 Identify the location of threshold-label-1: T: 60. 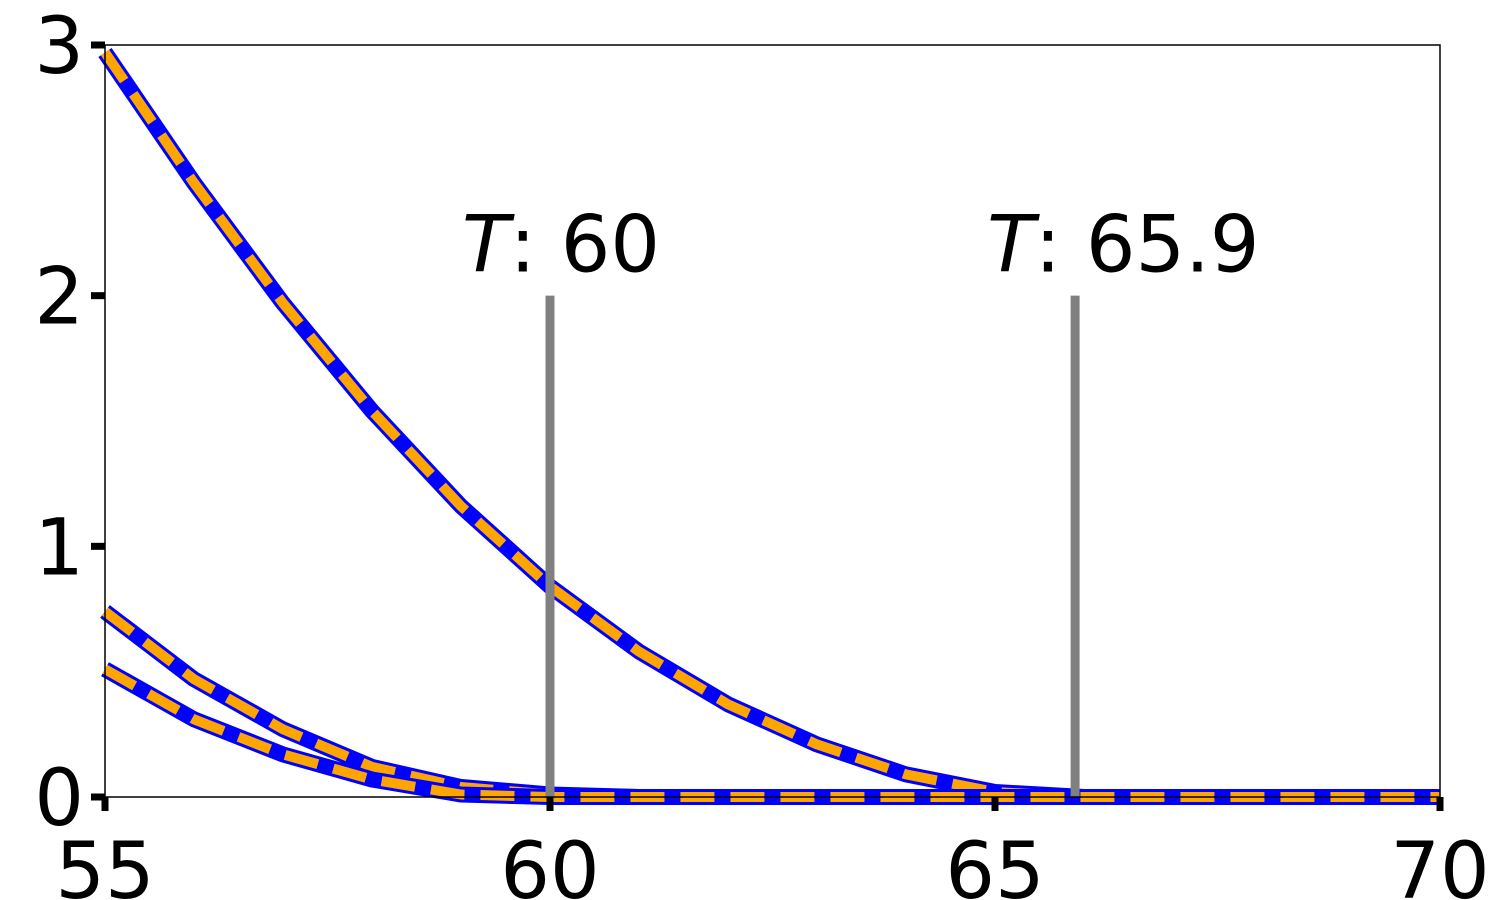
(561, 246).